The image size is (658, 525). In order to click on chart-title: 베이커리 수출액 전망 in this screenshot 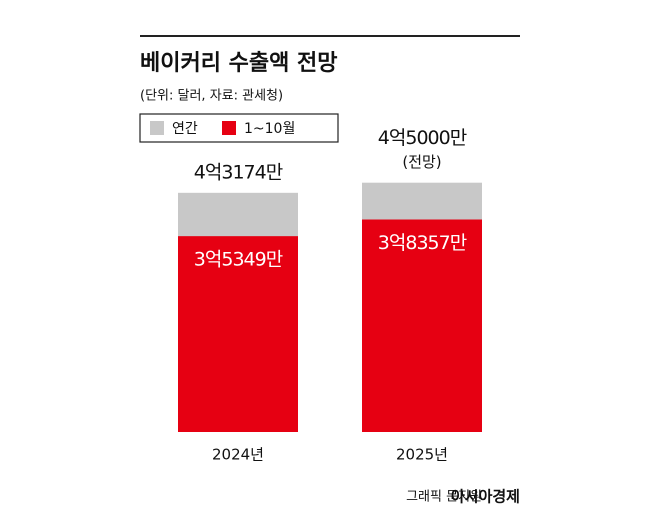, I will do `click(238, 63)`.